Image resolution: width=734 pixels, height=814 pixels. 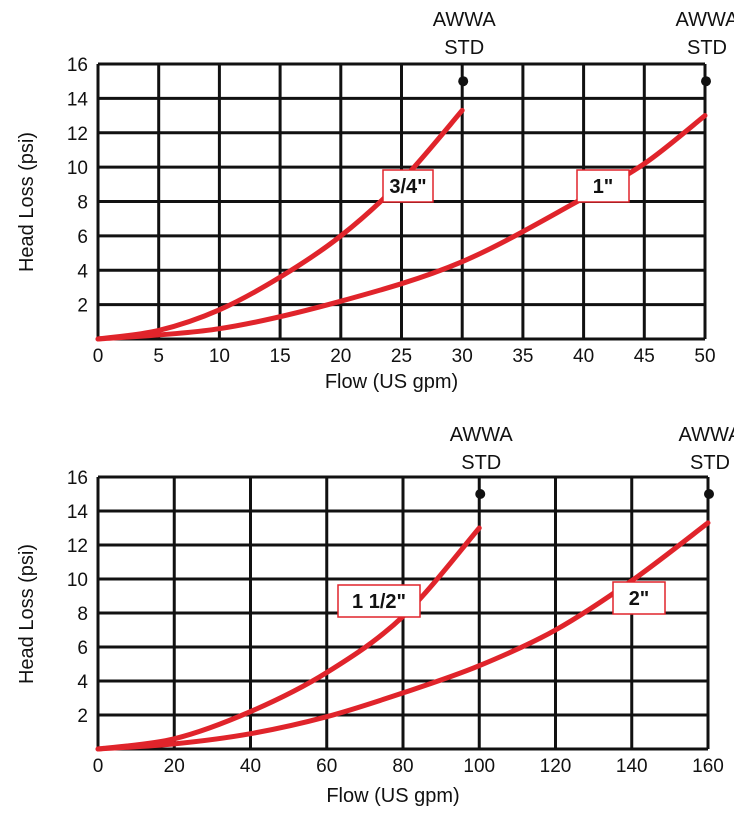 I want to click on series-label: 1", so click(x=603, y=187).